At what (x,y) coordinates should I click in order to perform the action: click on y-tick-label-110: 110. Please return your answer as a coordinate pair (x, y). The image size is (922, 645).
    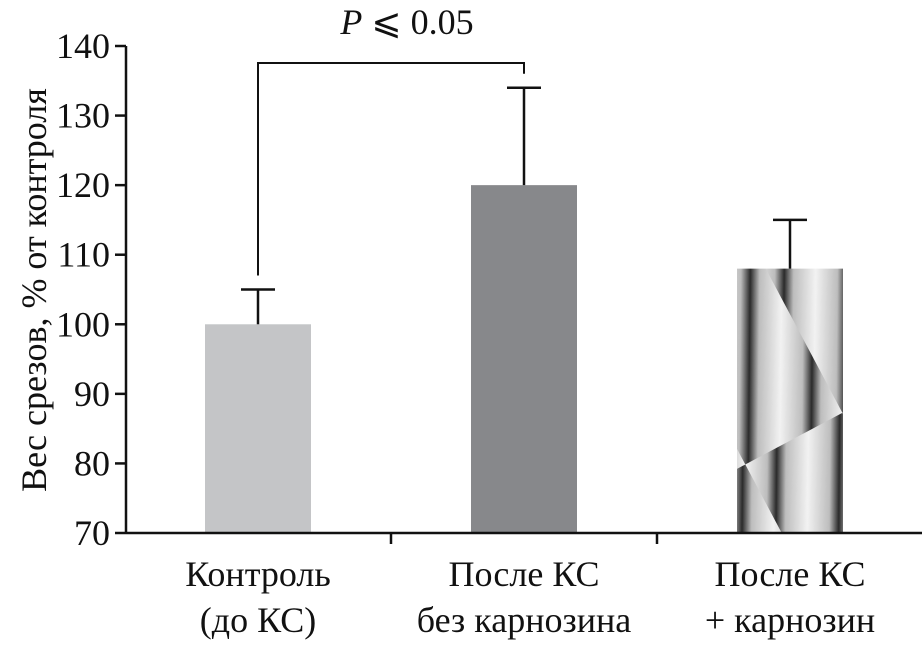
    Looking at the image, I should click on (83, 255).